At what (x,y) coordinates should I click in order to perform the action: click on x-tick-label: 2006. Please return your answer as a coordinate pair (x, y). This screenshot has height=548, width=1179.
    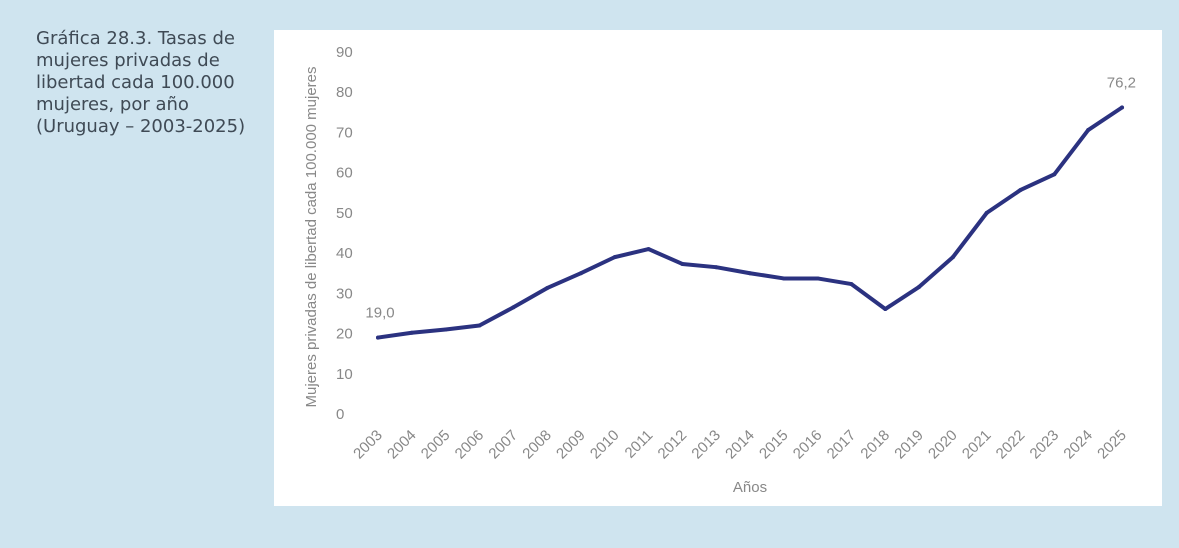
    Looking at the image, I should click on (470, 445).